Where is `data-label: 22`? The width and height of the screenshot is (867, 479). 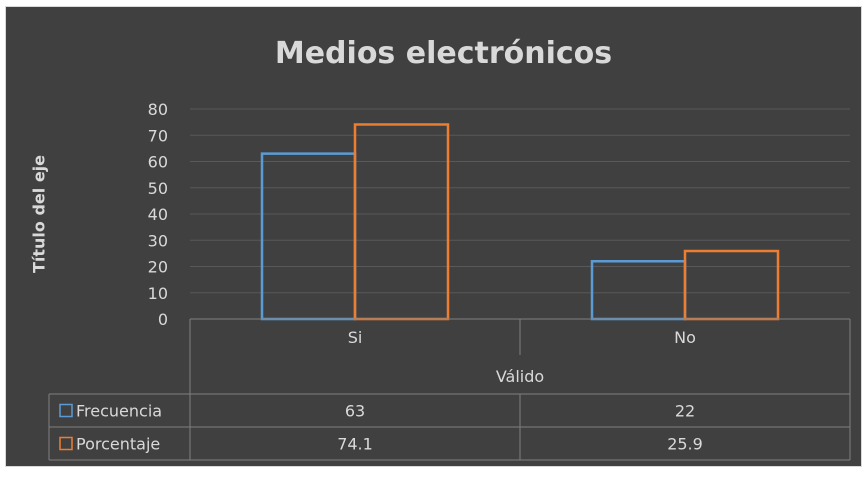
data-label: 22 is located at coordinates (685, 411).